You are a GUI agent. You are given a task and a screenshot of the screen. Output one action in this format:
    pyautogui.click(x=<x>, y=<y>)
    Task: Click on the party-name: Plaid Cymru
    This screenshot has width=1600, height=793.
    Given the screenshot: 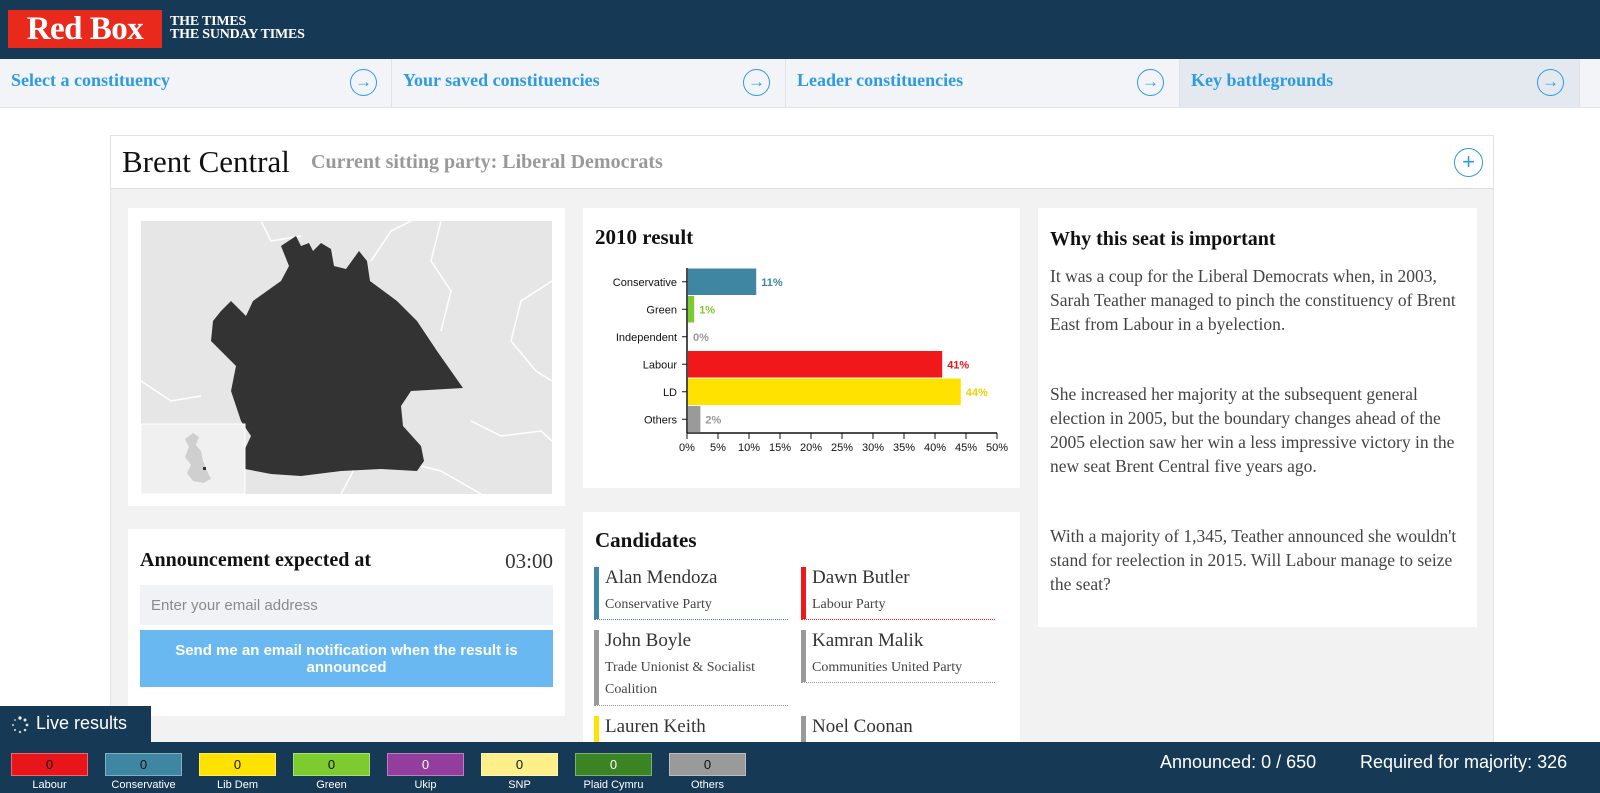 What is the action you would take?
    pyautogui.click(x=613, y=785)
    